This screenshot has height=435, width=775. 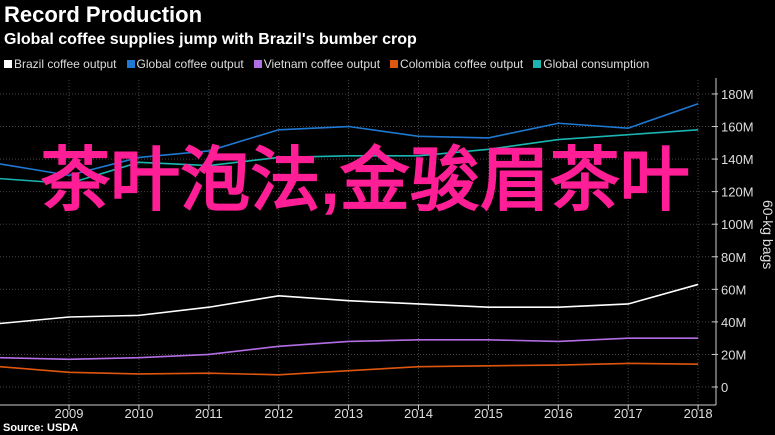 What do you see at coordinates (733, 322) in the screenshot?
I see `y-tick-label: 40M` at bounding box center [733, 322].